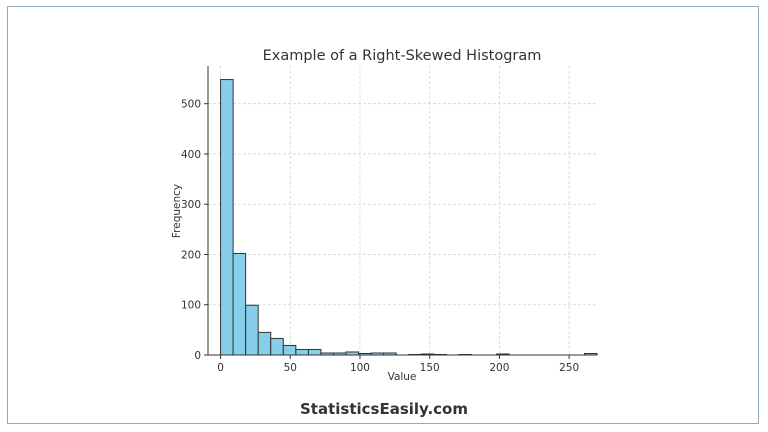  I want to click on y-tick-label: 500, so click(191, 105).